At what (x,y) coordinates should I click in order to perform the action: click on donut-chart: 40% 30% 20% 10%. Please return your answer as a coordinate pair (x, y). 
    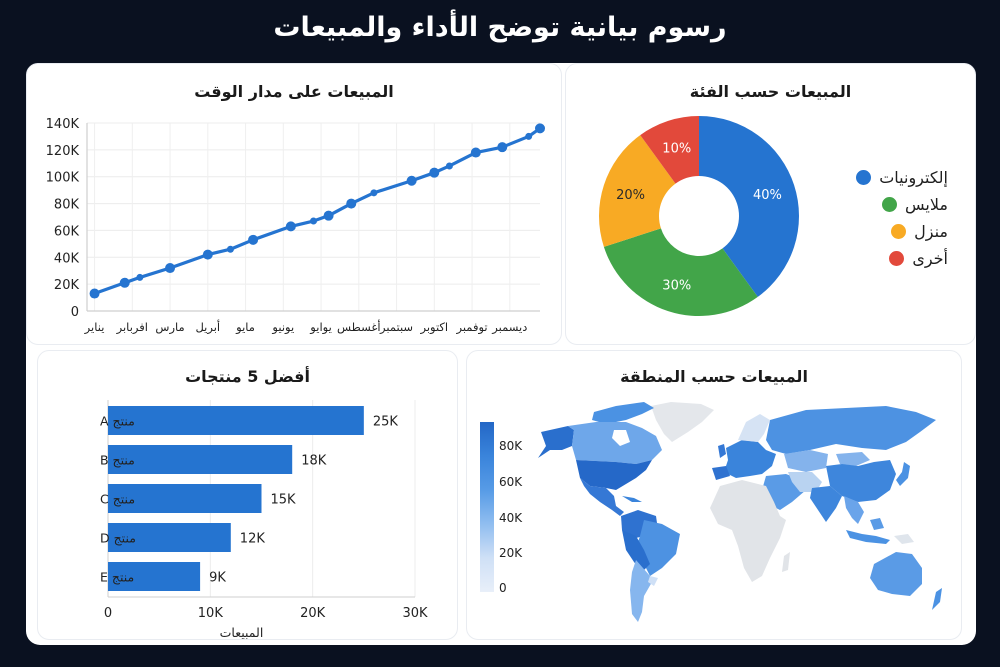
    Looking at the image, I should click on (699, 216).